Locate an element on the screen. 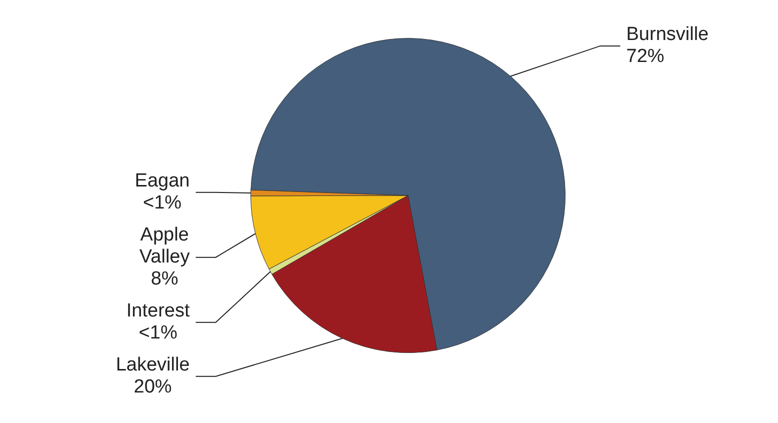 Image resolution: width=778 pixels, height=423 pixels. data-label: 20% is located at coordinates (153, 387).